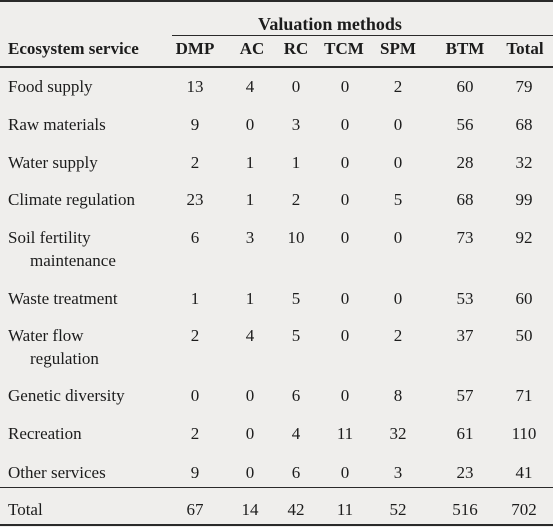  What do you see at coordinates (344, 48) in the screenshot?
I see `column-header-tcm: TCM` at bounding box center [344, 48].